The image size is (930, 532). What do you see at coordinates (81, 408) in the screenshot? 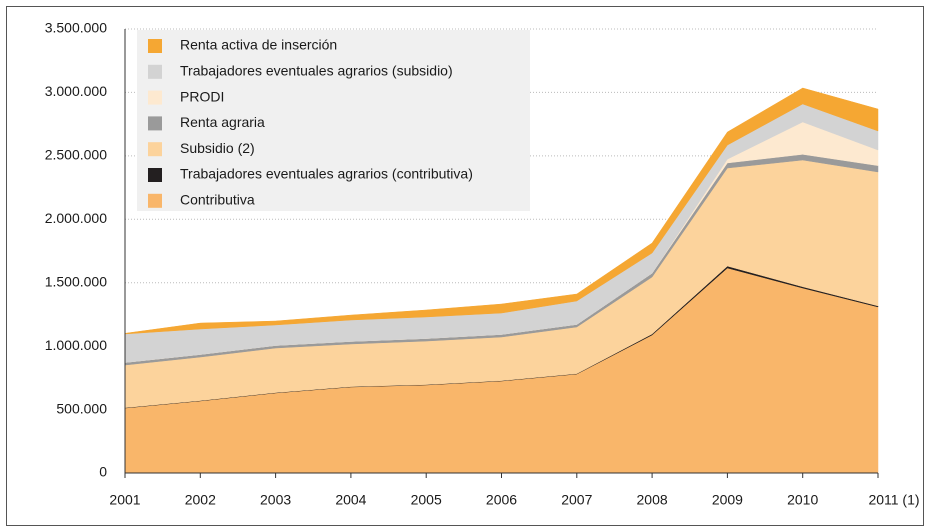
I see `y-tick-label: 500.000` at bounding box center [81, 408].